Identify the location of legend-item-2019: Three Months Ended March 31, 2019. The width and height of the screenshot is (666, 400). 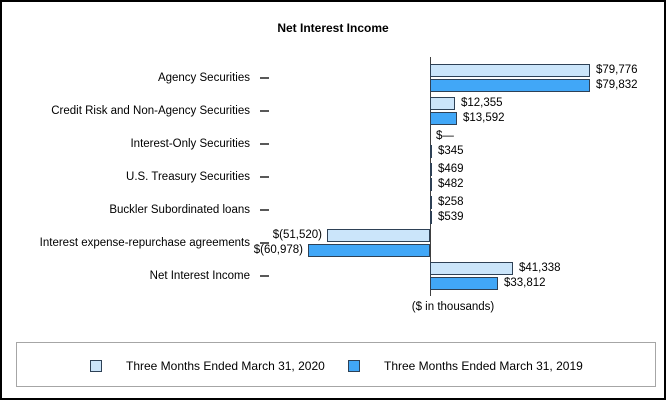
(465, 365).